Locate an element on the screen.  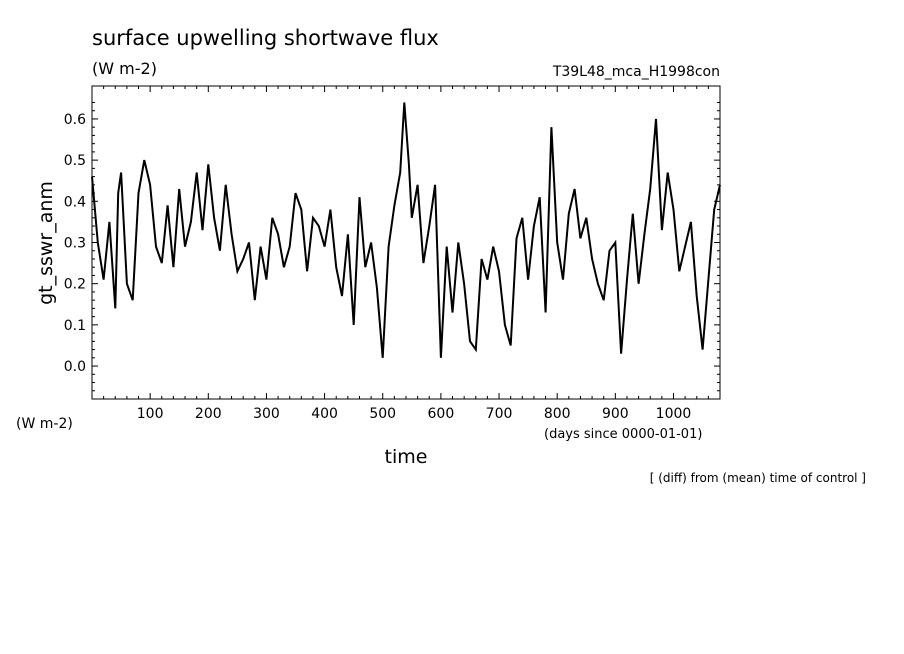
x-tick-label: 600 is located at coordinates (441, 414).